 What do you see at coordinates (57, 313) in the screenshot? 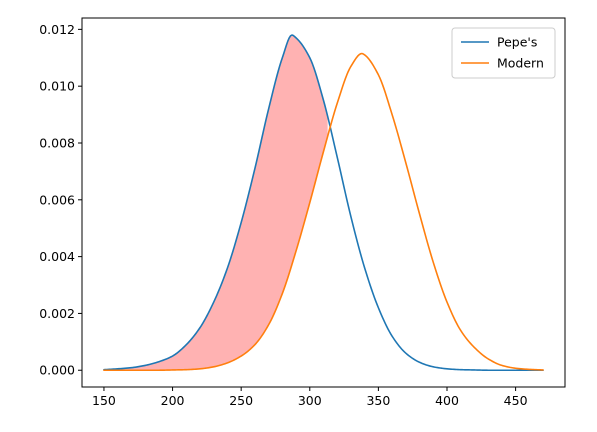
I see `y-tick-label: 0.002` at bounding box center [57, 313].